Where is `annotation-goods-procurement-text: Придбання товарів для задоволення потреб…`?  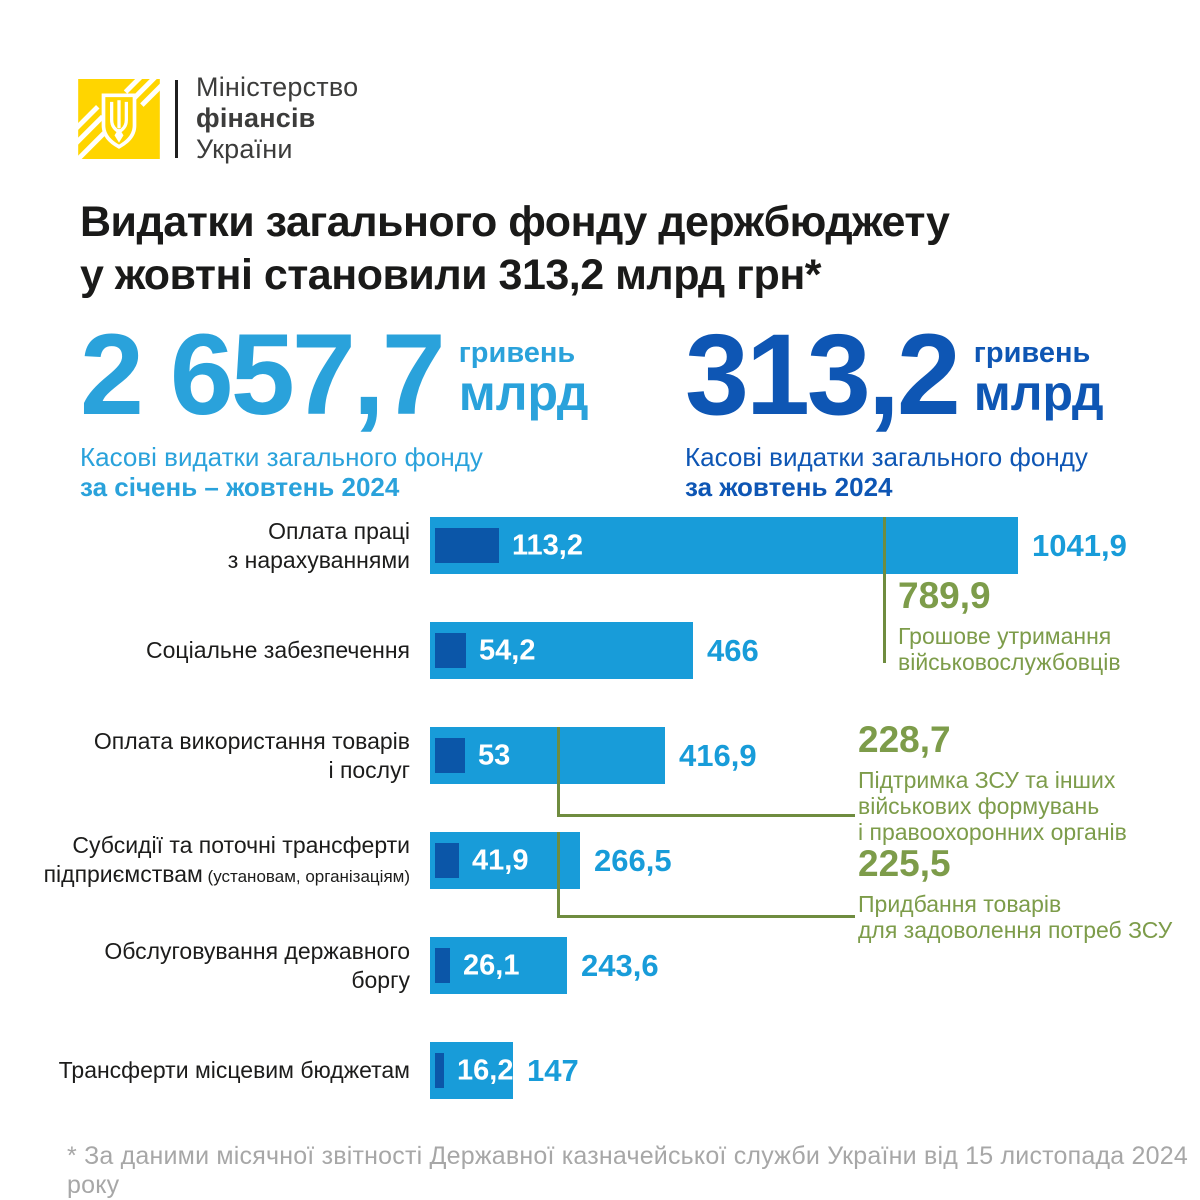 annotation-goods-procurement-text: Придбання товарів для задоволення потреб… is located at coordinates (1015, 917).